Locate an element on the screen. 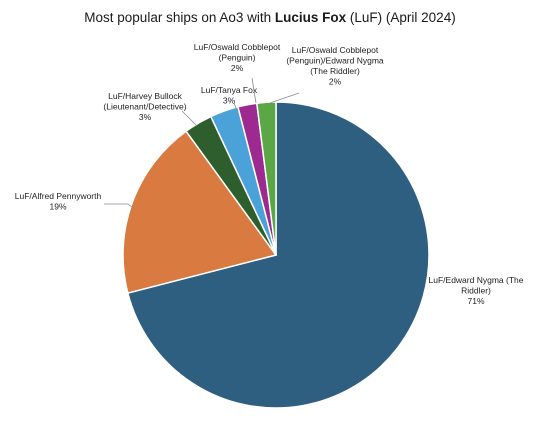 Image resolution: width=540 pixels, height=427 pixels. slice-label-4: LuF/Tanya Fox 3% is located at coordinates (229, 95).